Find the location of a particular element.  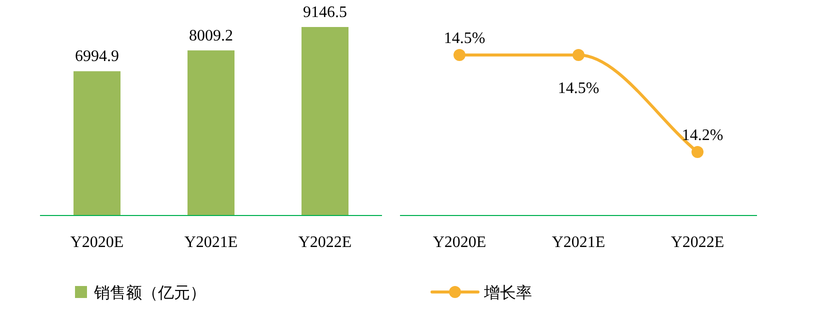

data-label: 6994.9 is located at coordinates (97, 57).